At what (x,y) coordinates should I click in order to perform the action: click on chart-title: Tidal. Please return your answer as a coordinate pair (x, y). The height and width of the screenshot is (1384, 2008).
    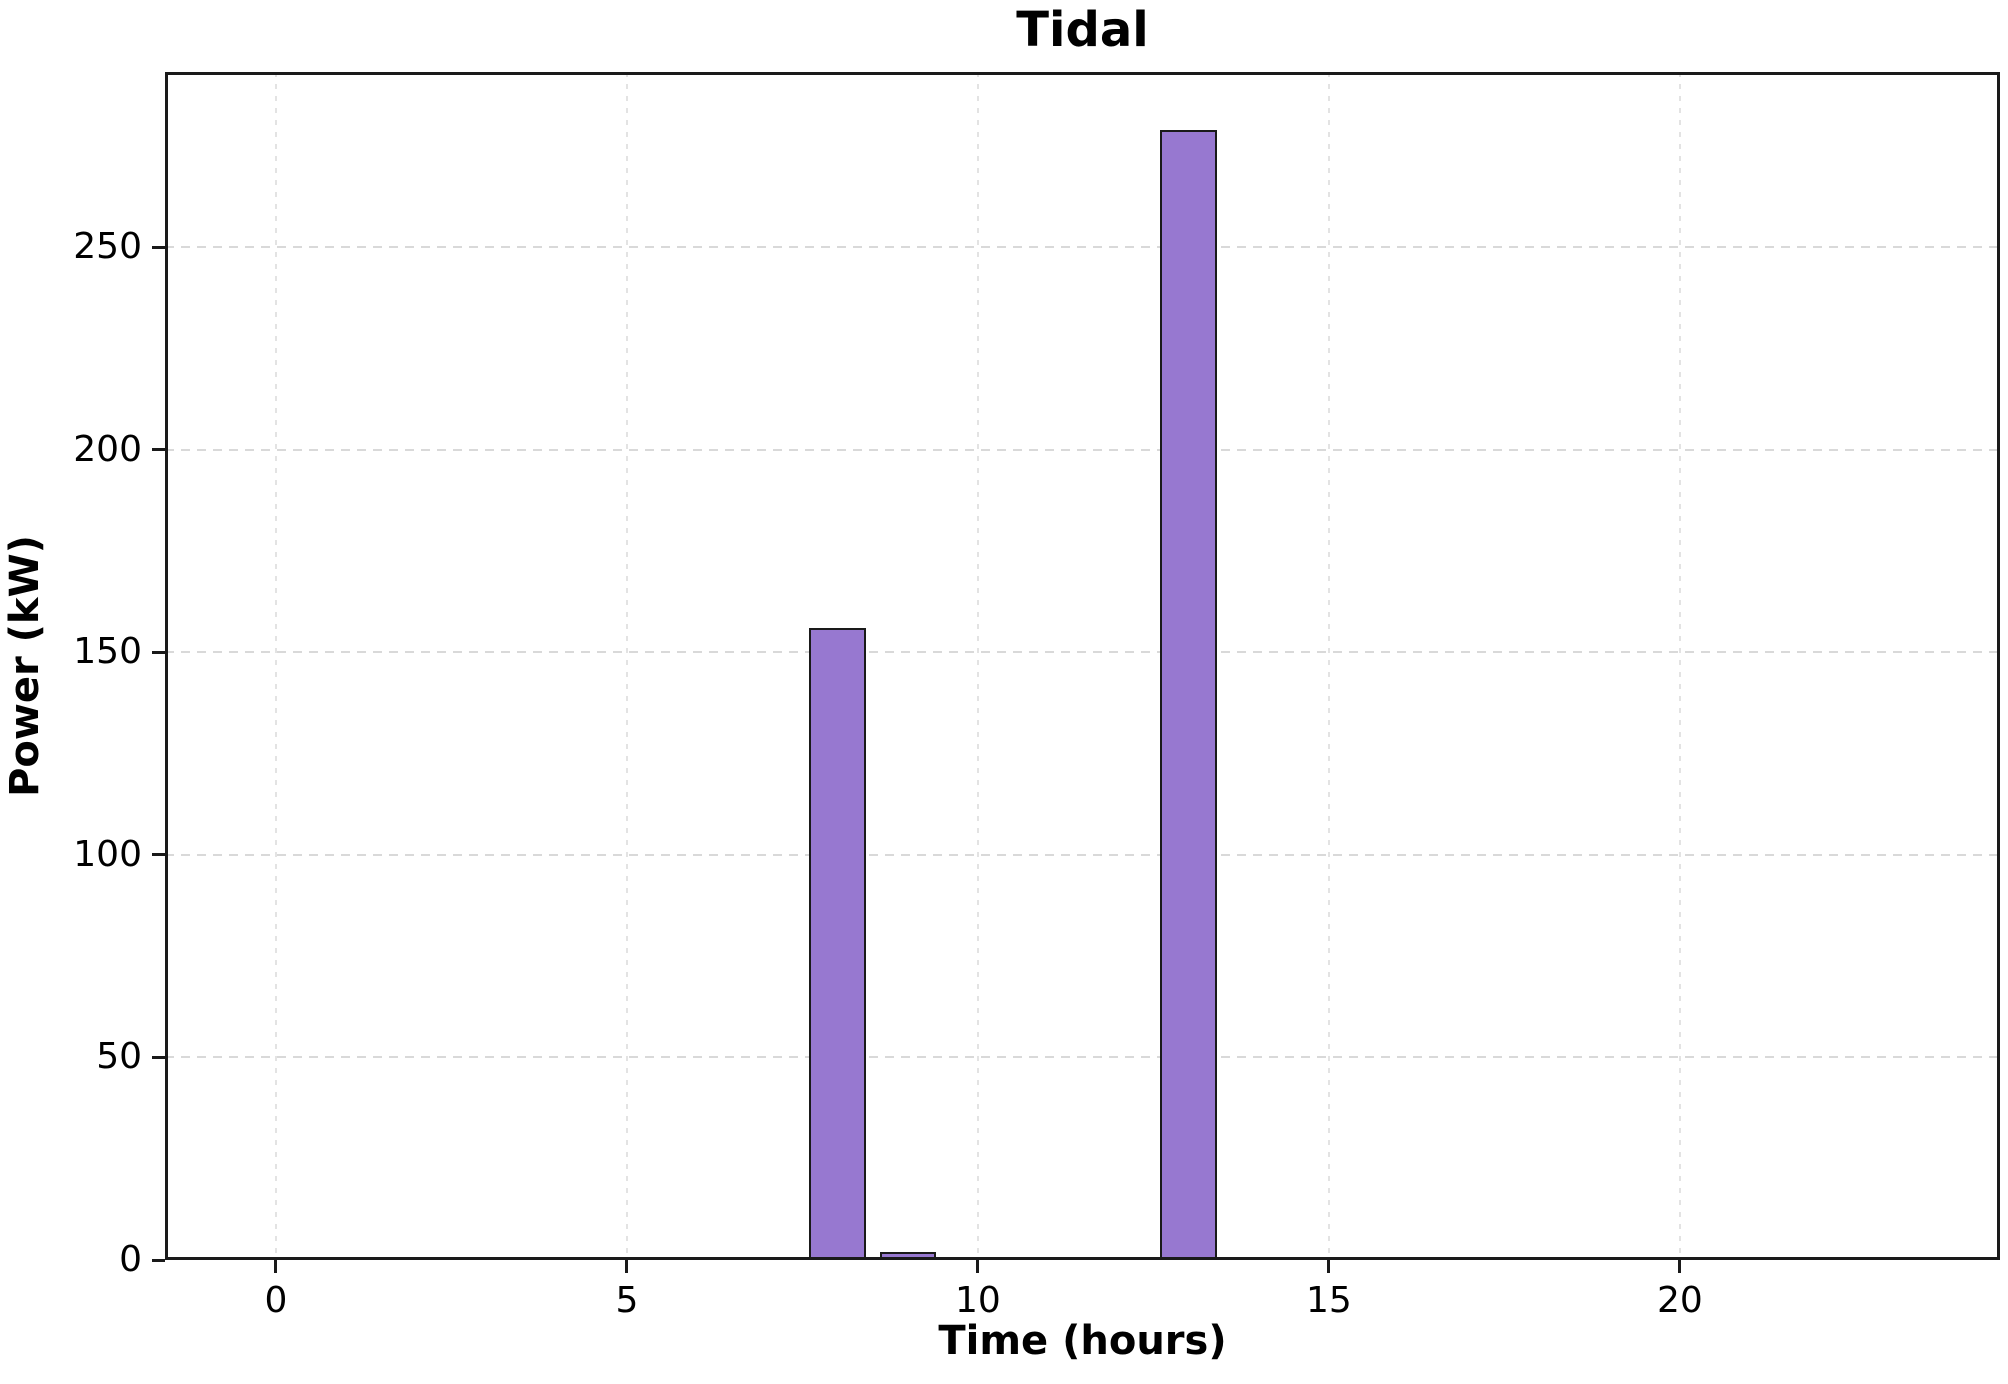
    Looking at the image, I should click on (1082, 30).